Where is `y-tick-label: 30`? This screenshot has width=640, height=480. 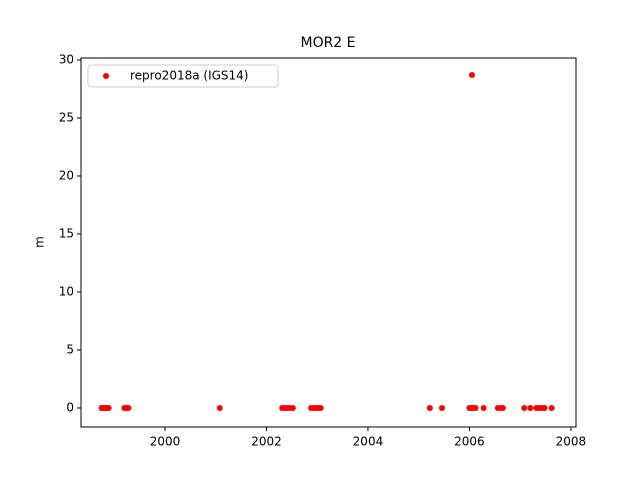 y-tick-label: 30 is located at coordinates (66, 59).